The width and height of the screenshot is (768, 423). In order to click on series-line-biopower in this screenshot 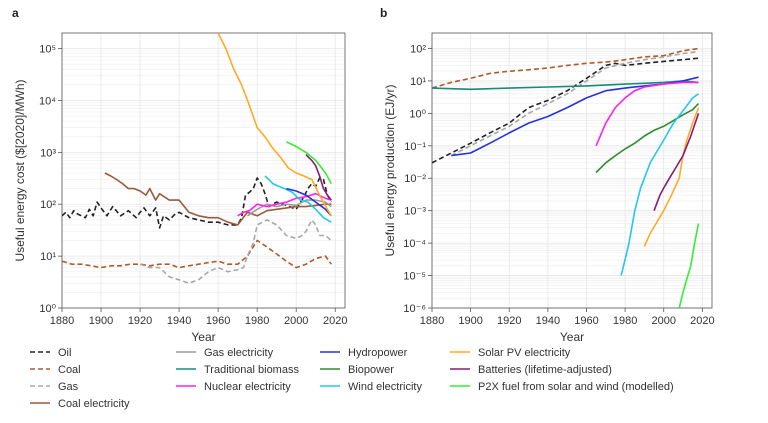, I will do `click(647, 138)`.